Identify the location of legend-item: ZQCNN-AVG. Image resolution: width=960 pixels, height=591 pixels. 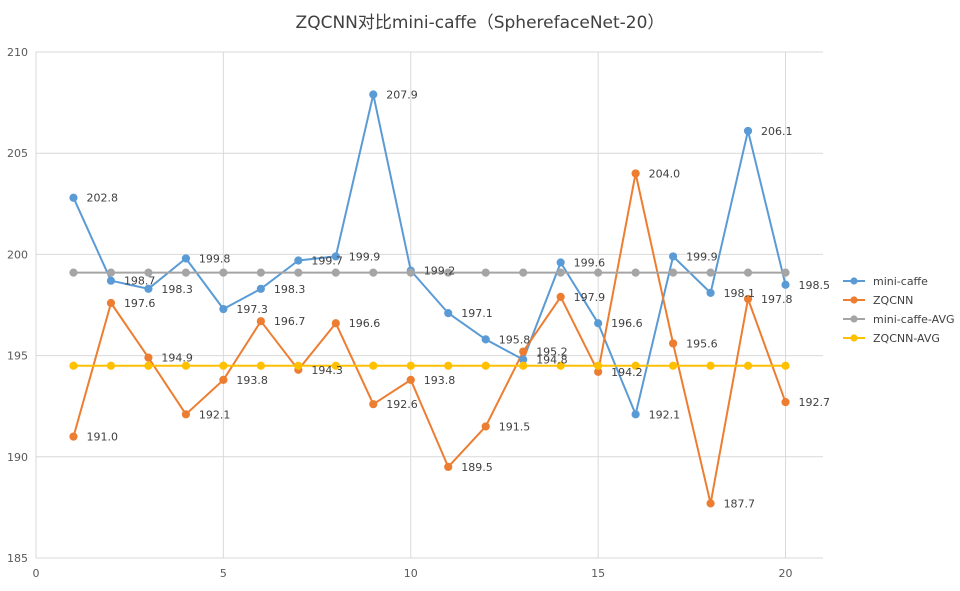
(891, 338).